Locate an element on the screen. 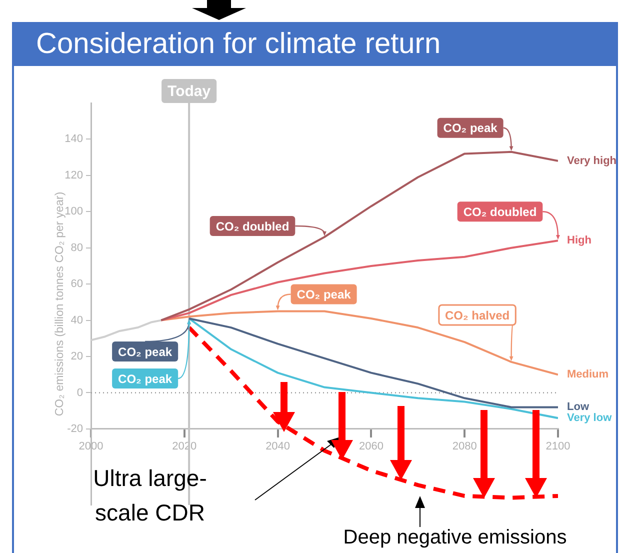  chart-title: Consideration for climate return is located at coordinates (315, 44).